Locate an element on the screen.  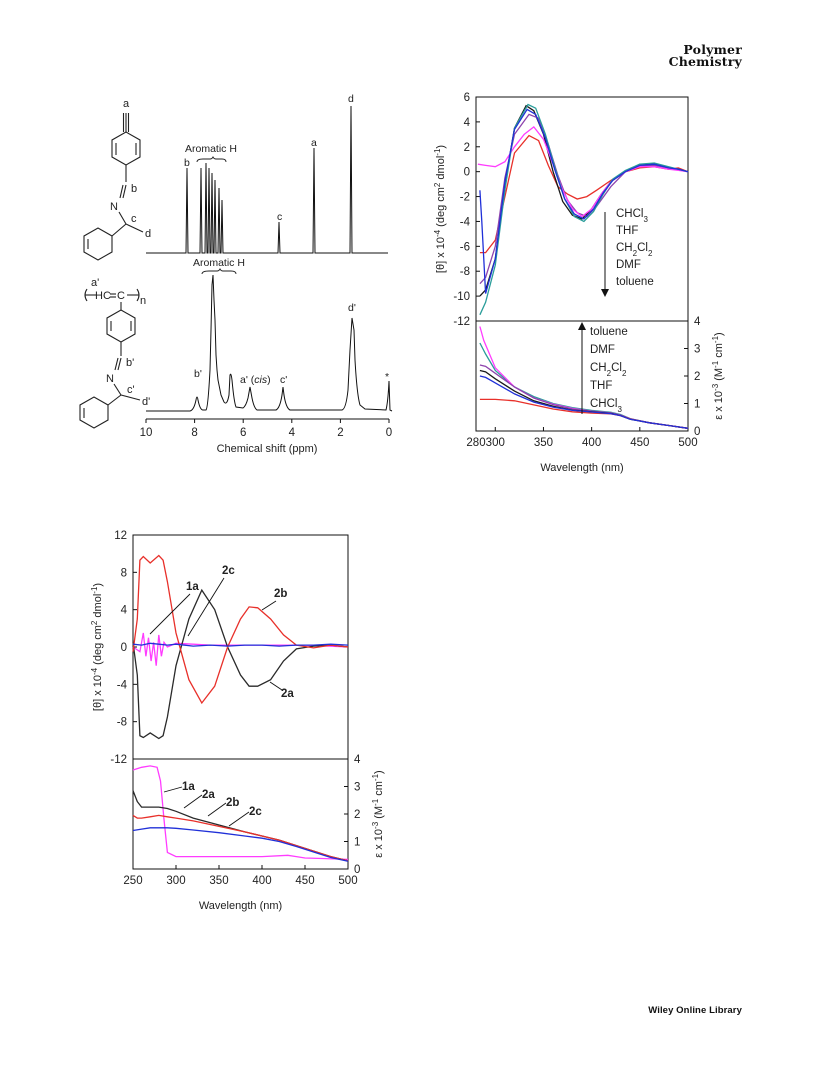
cd-annotation-label: 1a is located at coordinates (192, 587).